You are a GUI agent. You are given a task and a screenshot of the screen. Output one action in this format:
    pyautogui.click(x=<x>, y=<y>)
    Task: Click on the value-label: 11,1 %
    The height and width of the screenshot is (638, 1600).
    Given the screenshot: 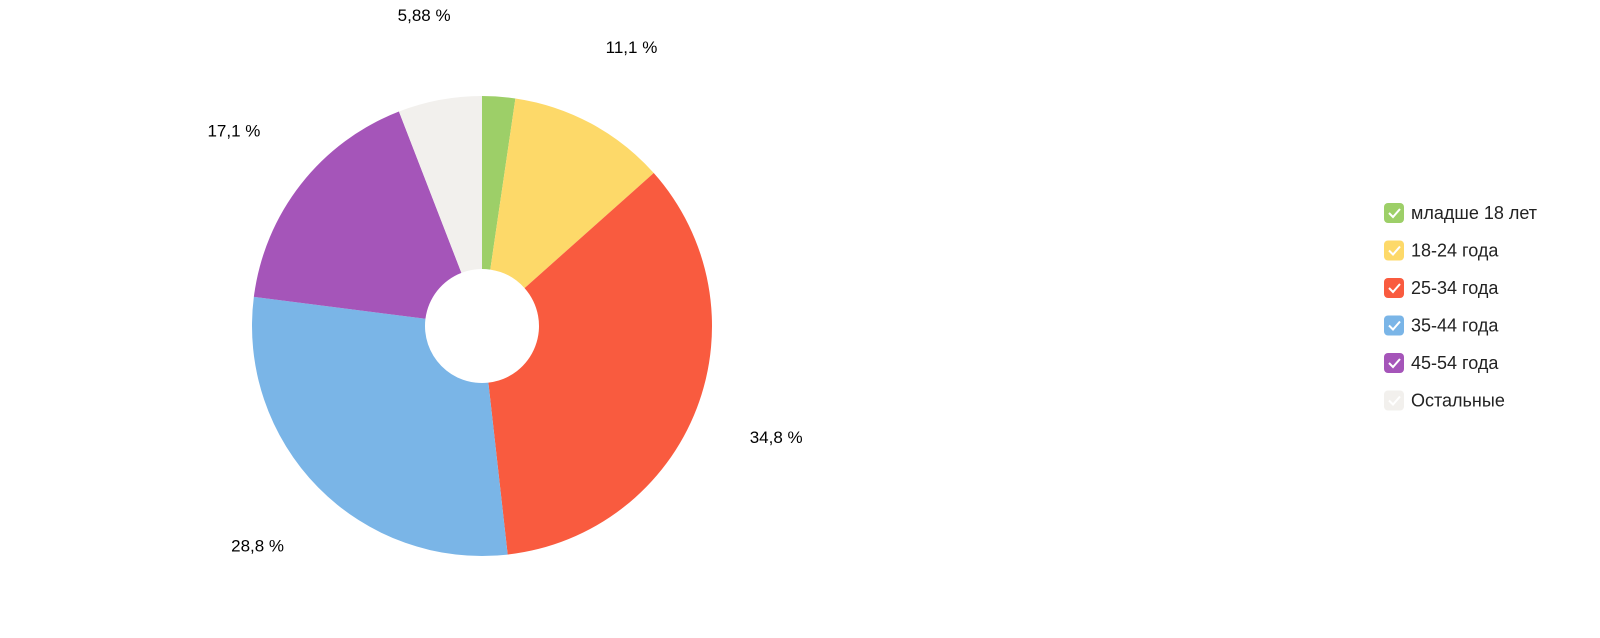 What is the action you would take?
    pyautogui.click(x=632, y=47)
    